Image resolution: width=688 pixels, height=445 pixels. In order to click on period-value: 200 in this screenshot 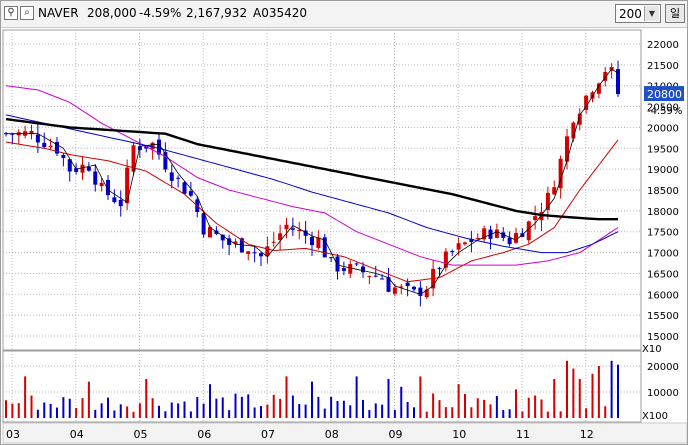, I will do `click(630, 14)`.